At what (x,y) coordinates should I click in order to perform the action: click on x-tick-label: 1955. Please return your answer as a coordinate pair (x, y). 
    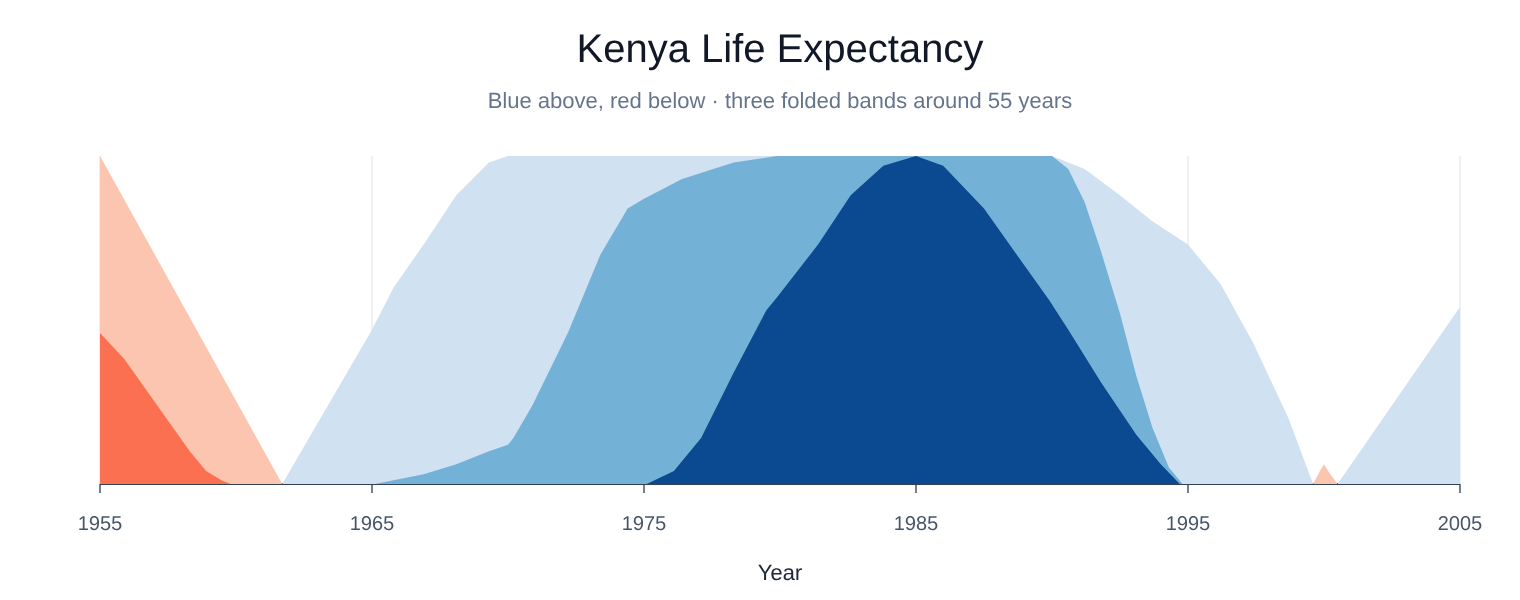
    Looking at the image, I should click on (100, 523).